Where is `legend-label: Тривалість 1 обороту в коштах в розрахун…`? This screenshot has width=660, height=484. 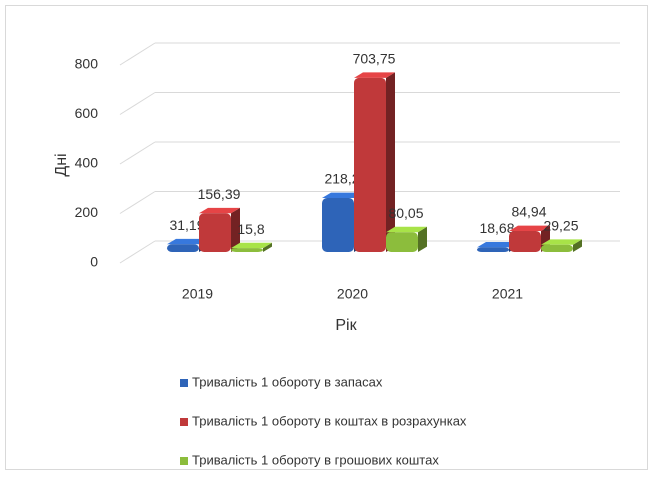 legend-label: Тривалість 1 обороту в коштах в розрахун… is located at coordinates (329, 420).